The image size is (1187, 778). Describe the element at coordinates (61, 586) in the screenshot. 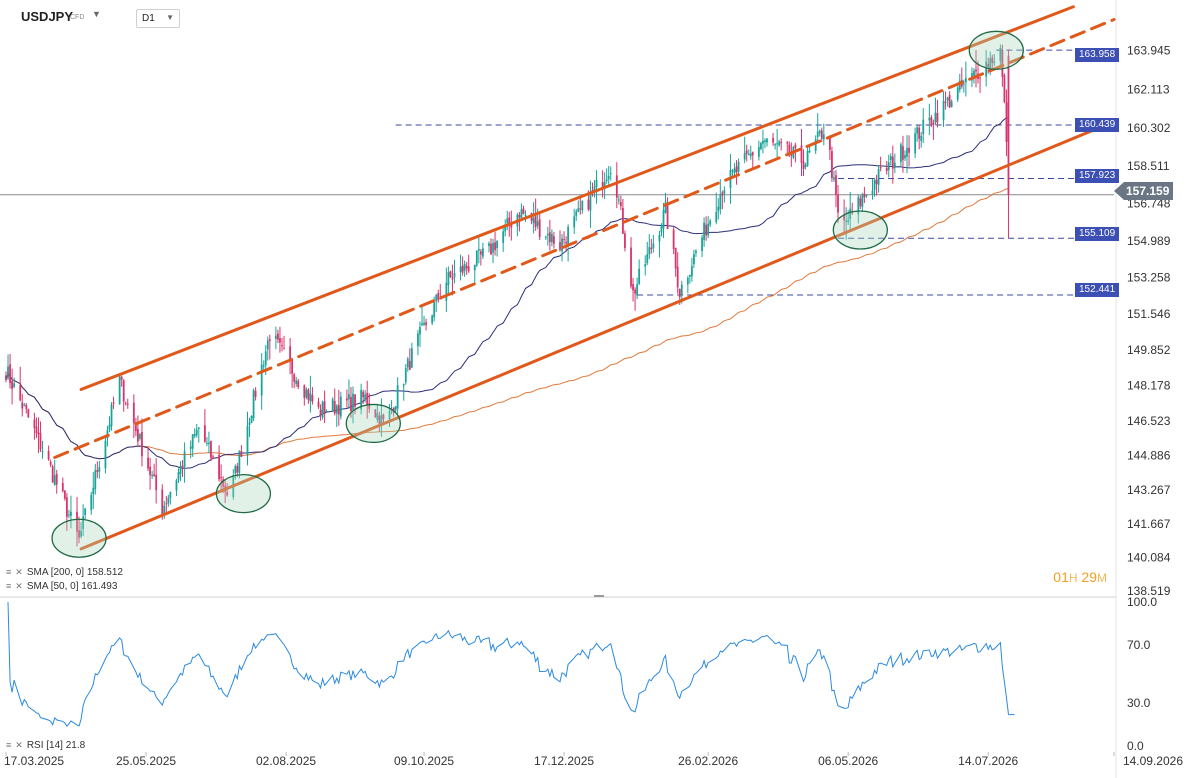

I see `legend-sma50: ≡ ✕ SMA [50, 0] 161.493` at that location.